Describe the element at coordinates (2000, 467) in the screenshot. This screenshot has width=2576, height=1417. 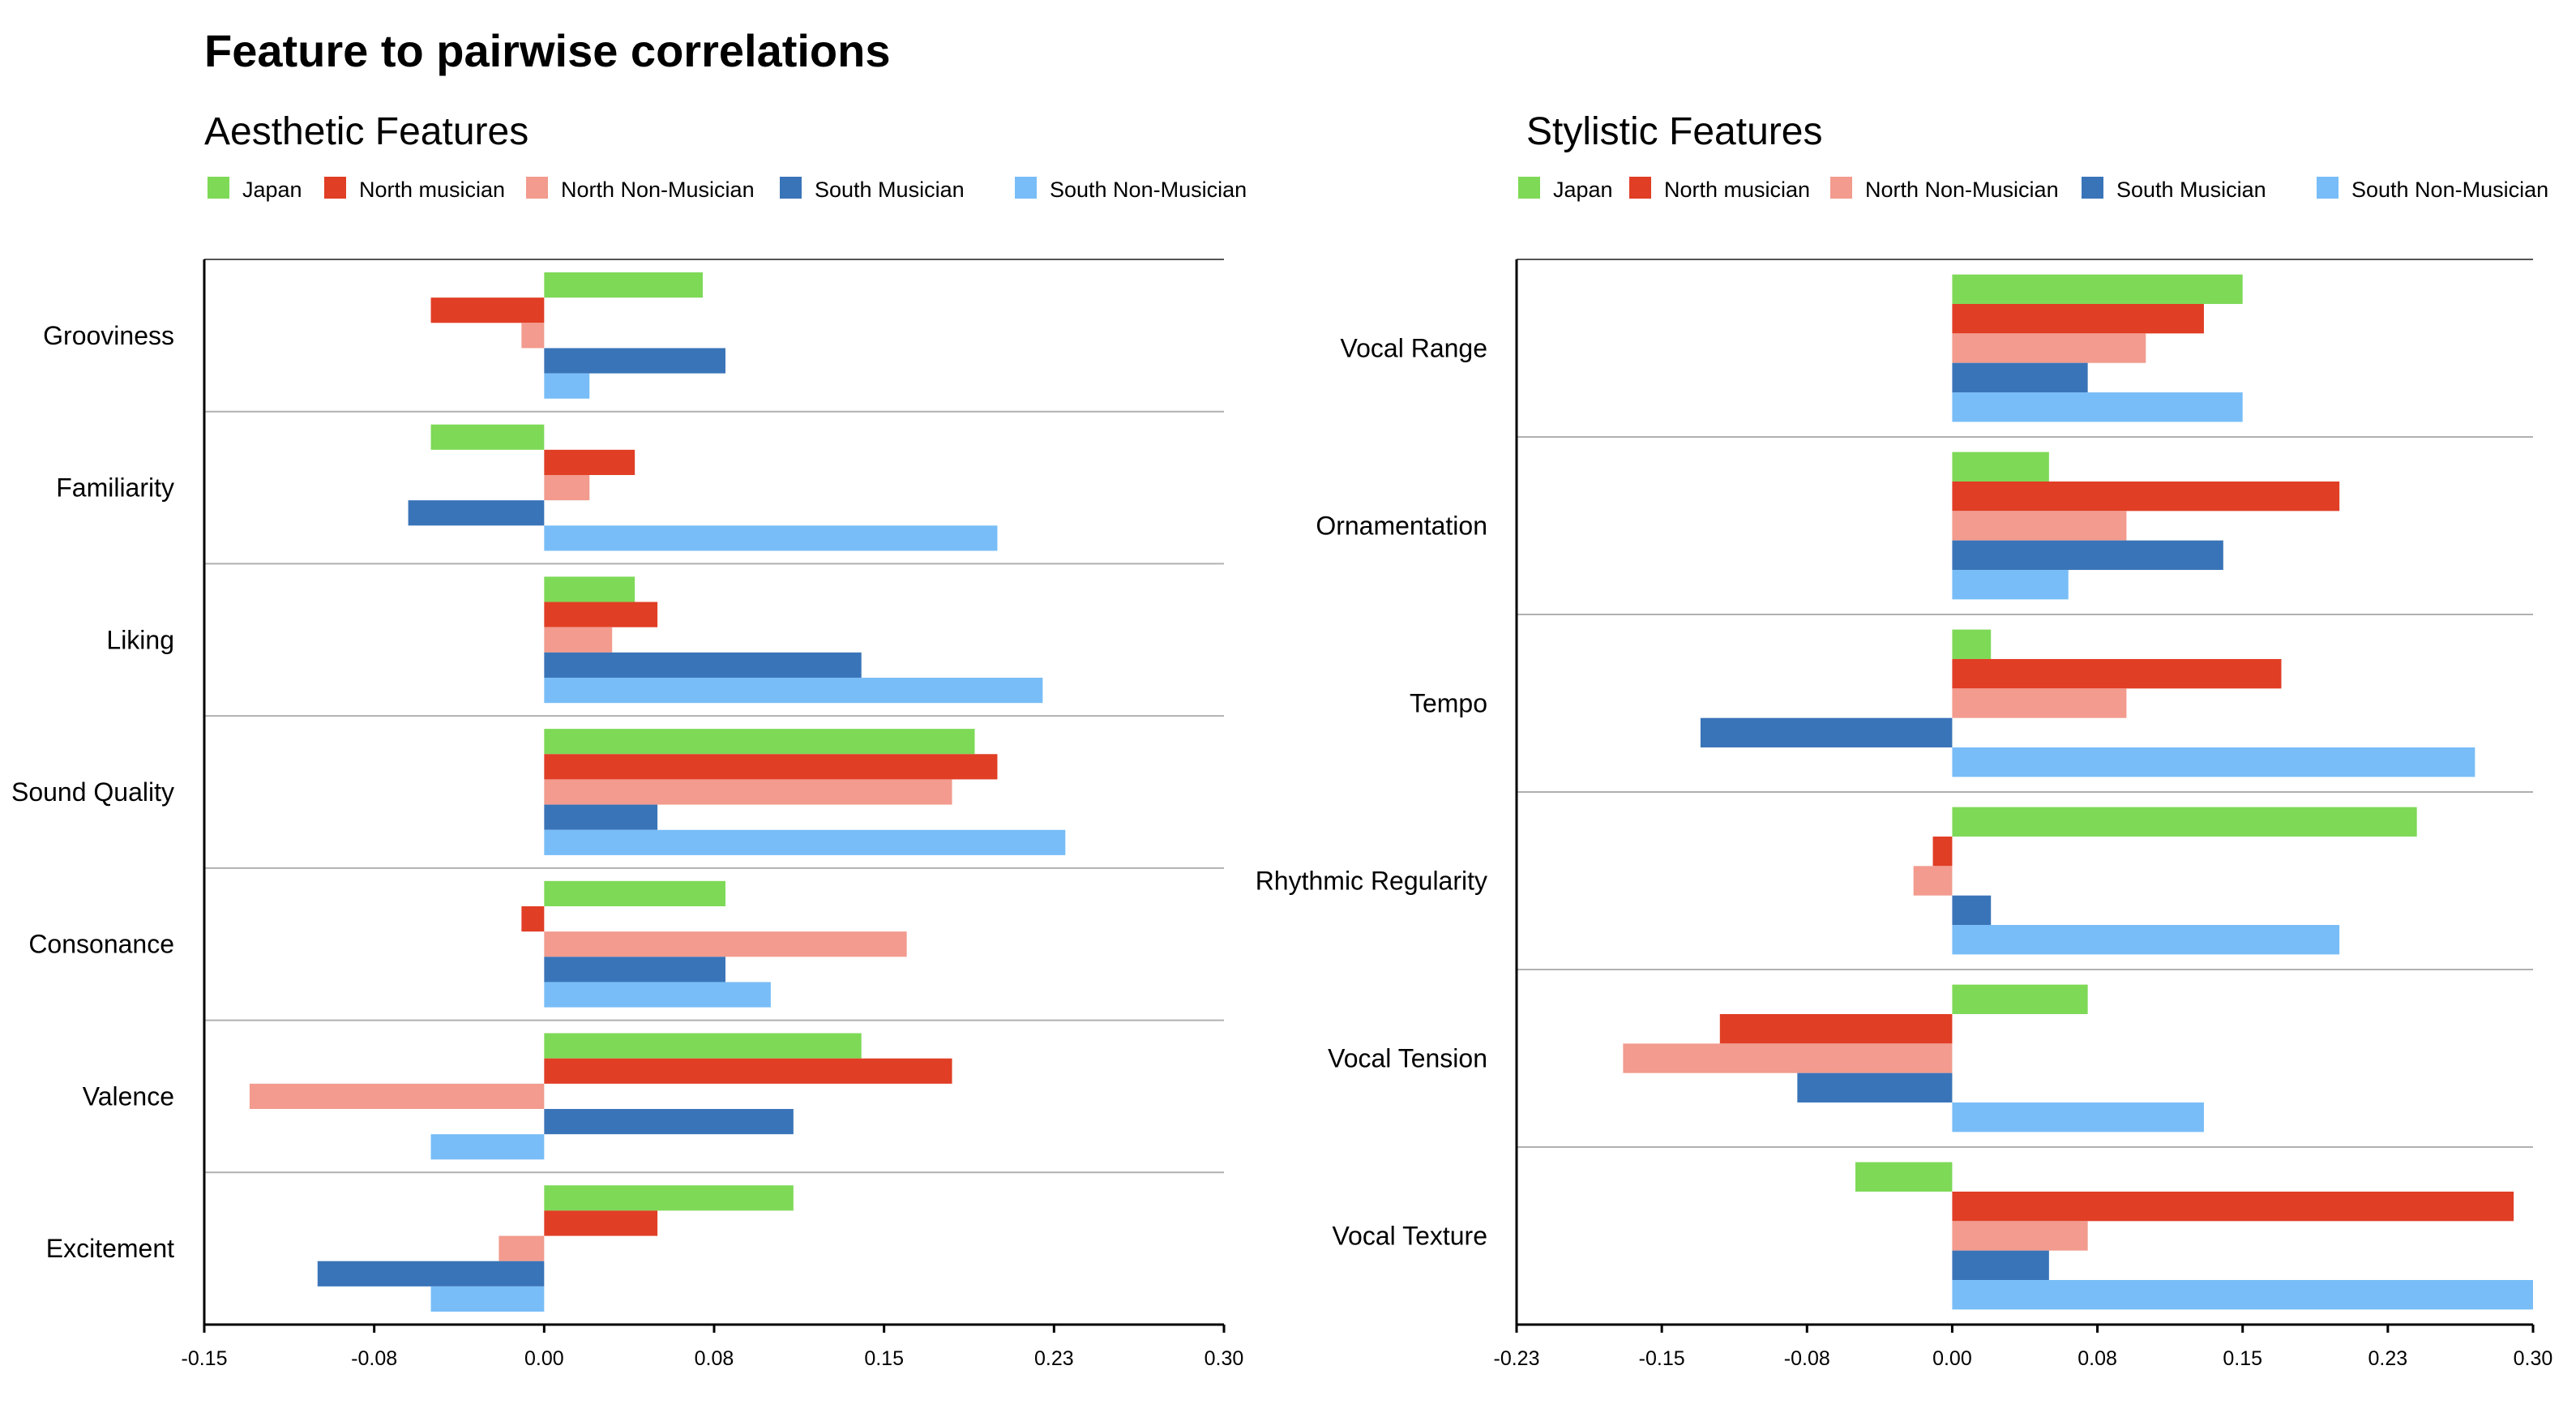
I see `bar-japan-ornamentation` at that location.